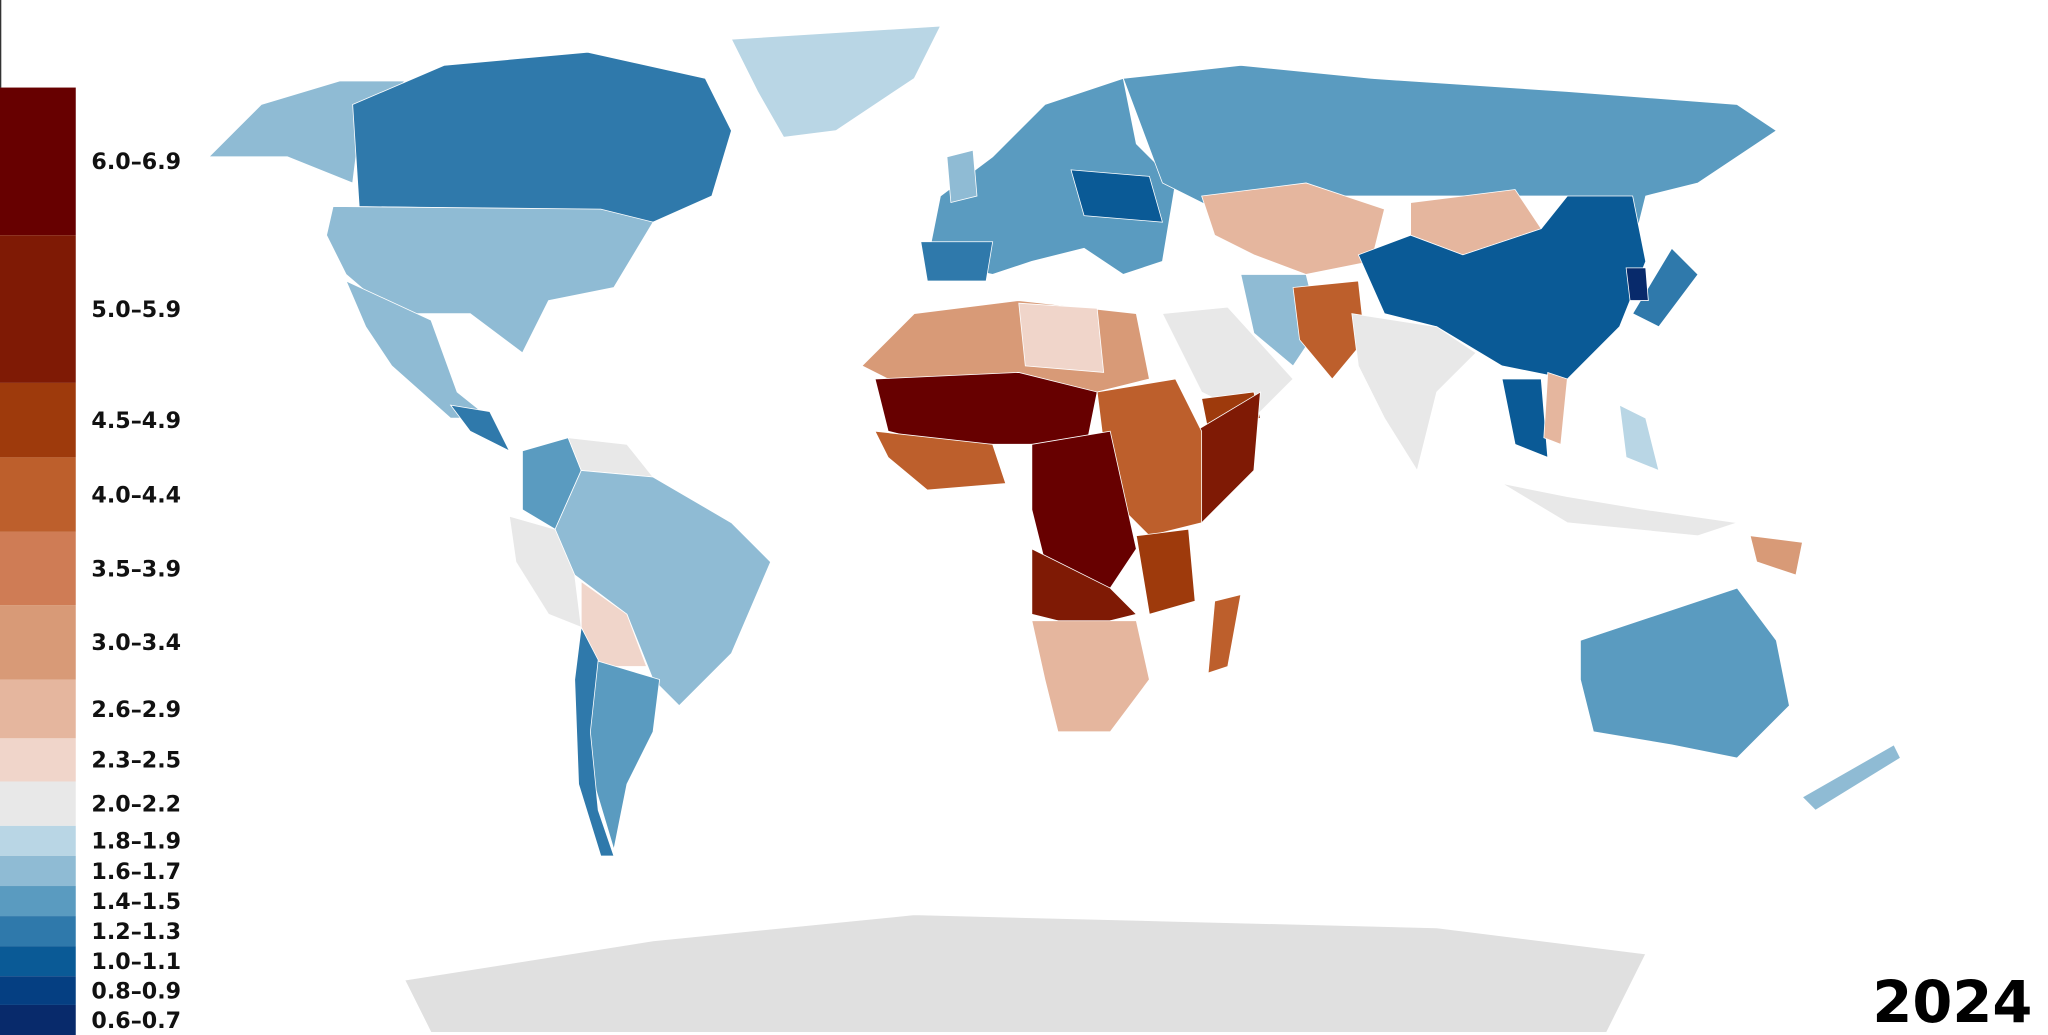 The width and height of the screenshot is (2048, 1035). I want to click on legend-label: 4.5–4.9, so click(136, 421).